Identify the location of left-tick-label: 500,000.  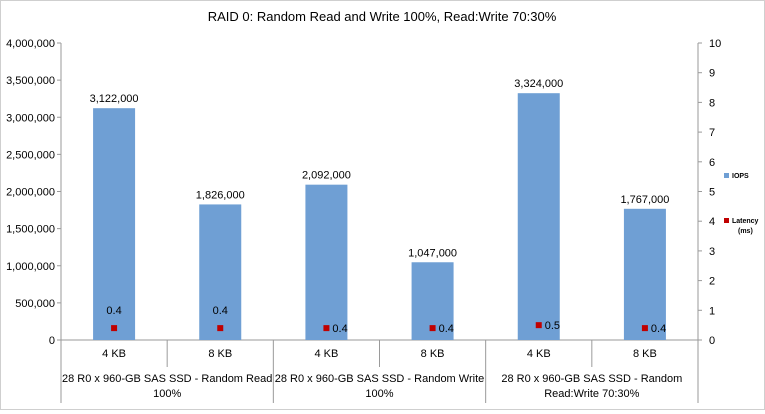
(35, 304).